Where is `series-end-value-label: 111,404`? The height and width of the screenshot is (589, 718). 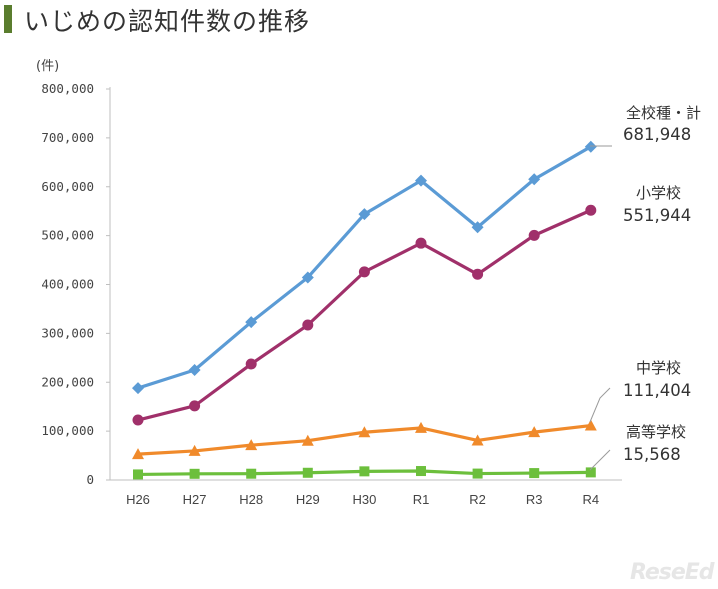 series-end-value-label: 111,404 is located at coordinates (657, 390).